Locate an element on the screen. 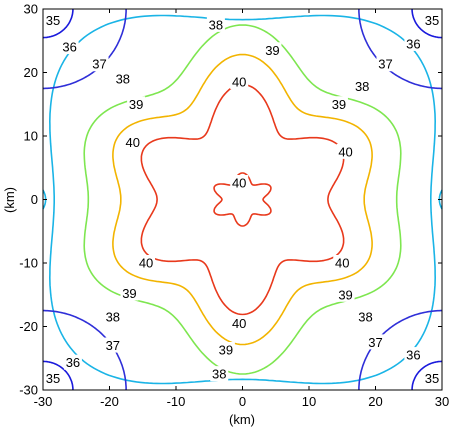 This screenshot has height=428, width=455. y-tick-label: 0 is located at coordinates (34, 199).